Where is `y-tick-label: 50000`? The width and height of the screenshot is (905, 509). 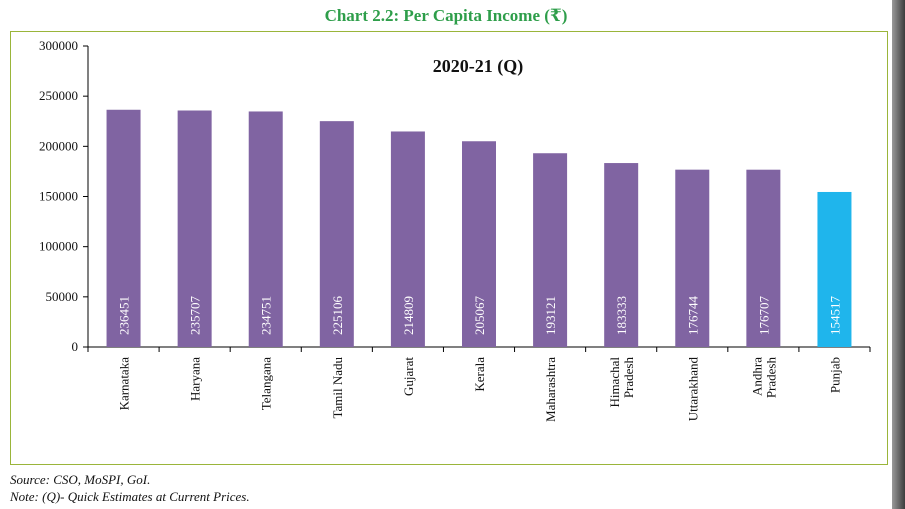 y-tick-label: 50000 is located at coordinates (62, 296).